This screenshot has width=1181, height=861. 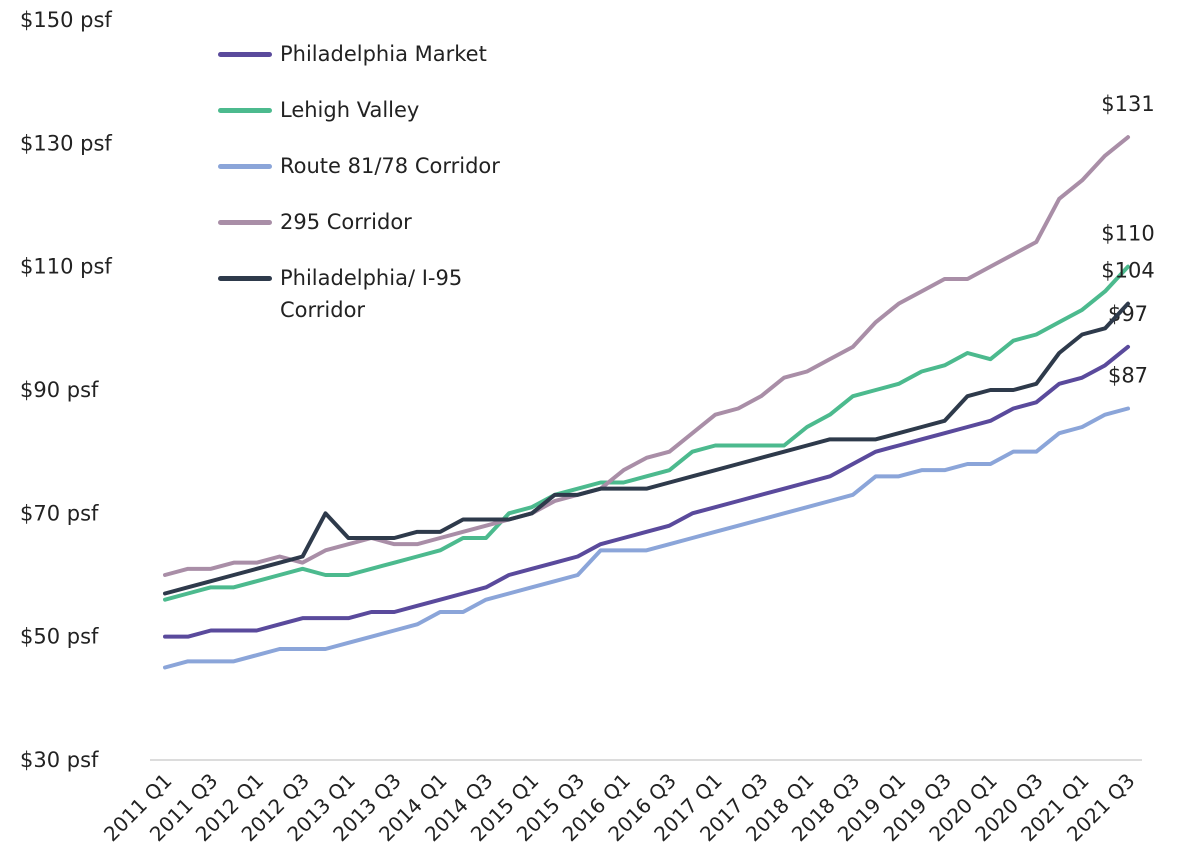 What do you see at coordinates (66, 143) in the screenshot?
I see `y-tick-label: $130 psf` at bounding box center [66, 143].